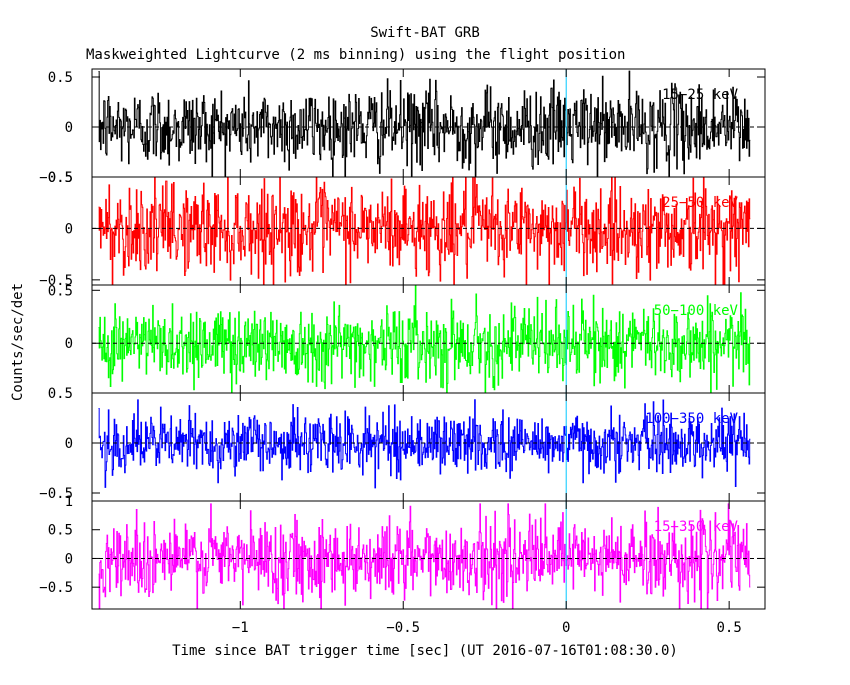  I want to click on panel-4: −0.5 0 0.5 1 15−350 keV, so click(402, 552).